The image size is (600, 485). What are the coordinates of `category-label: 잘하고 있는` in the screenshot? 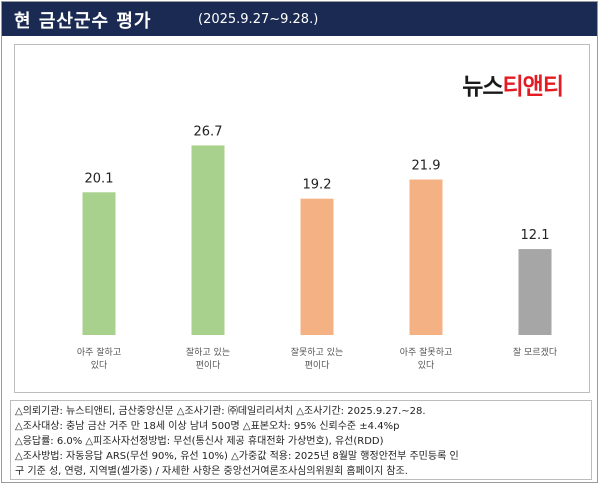 It's located at (208, 352).